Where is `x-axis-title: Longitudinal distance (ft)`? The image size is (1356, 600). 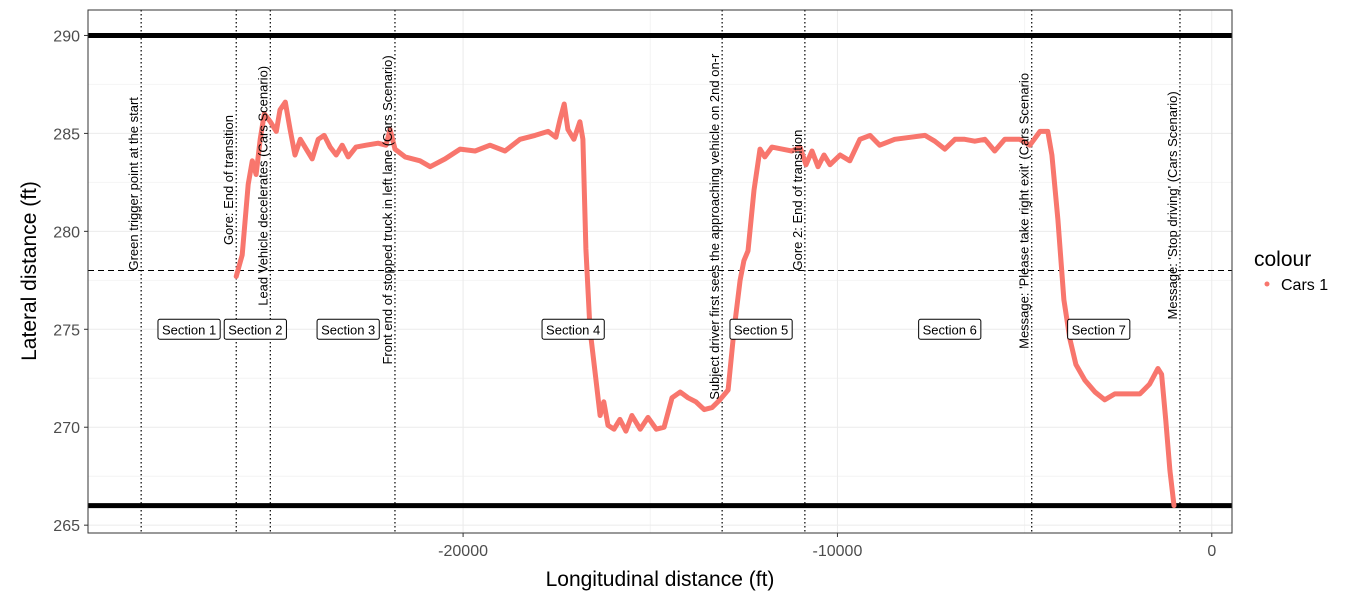 x-axis-title: Longitudinal distance (ft) is located at coordinates (660, 579).